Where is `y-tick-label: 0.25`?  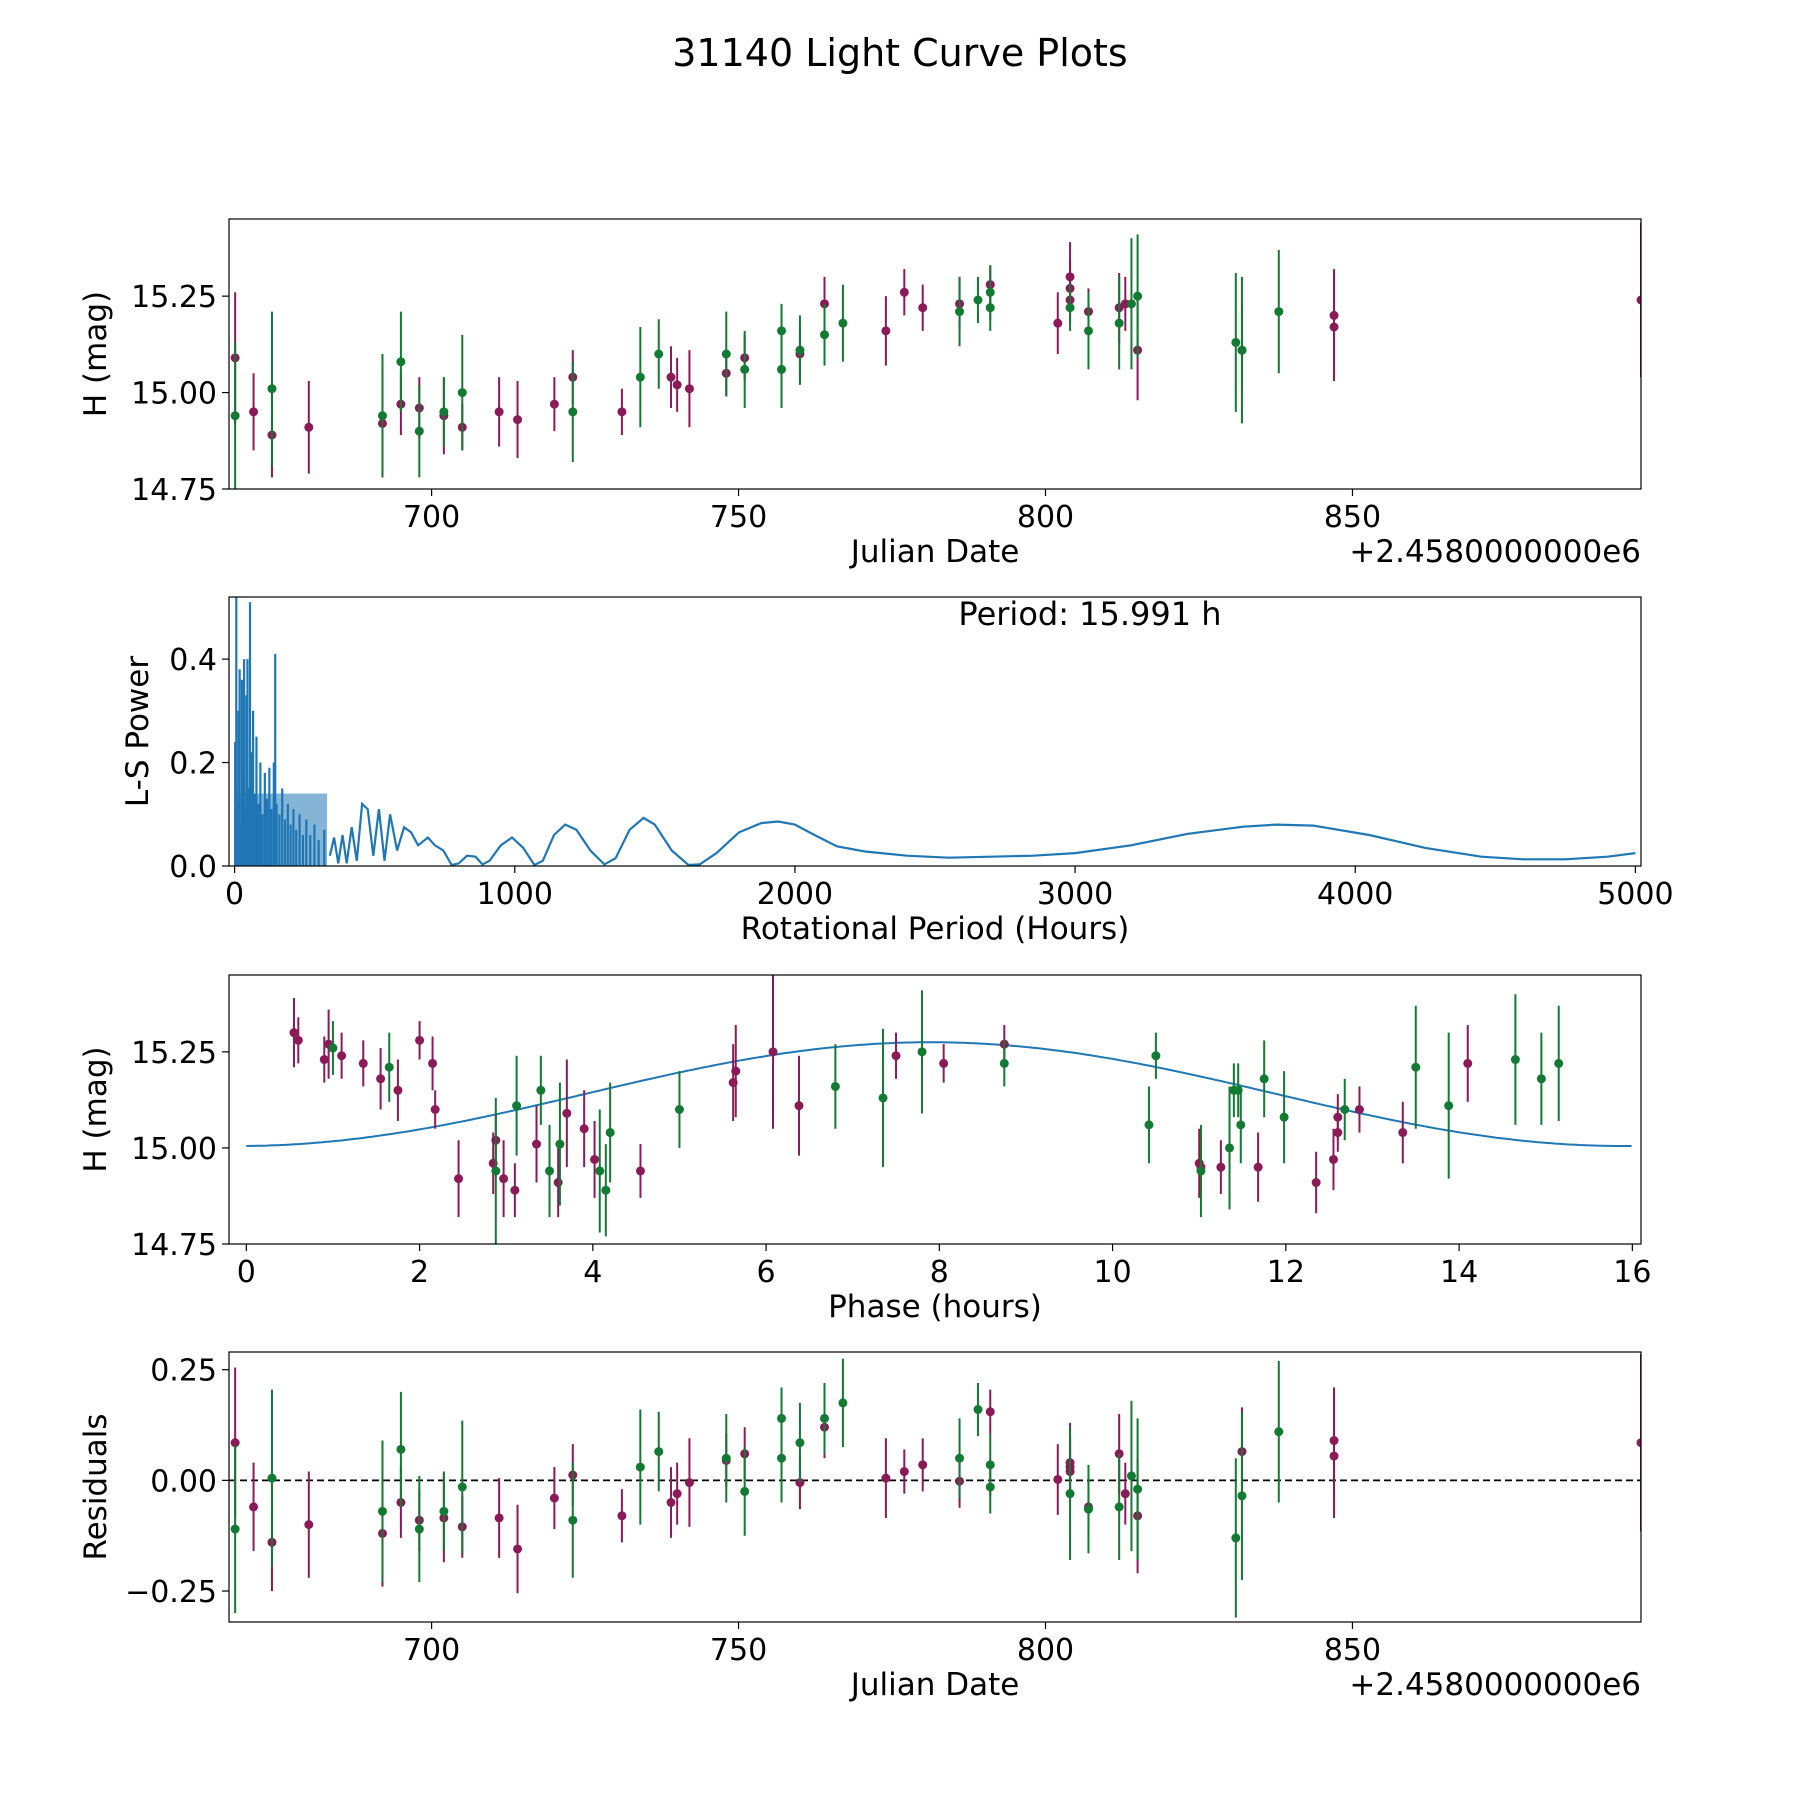
y-tick-label: 0.25 is located at coordinates (183, 1371).